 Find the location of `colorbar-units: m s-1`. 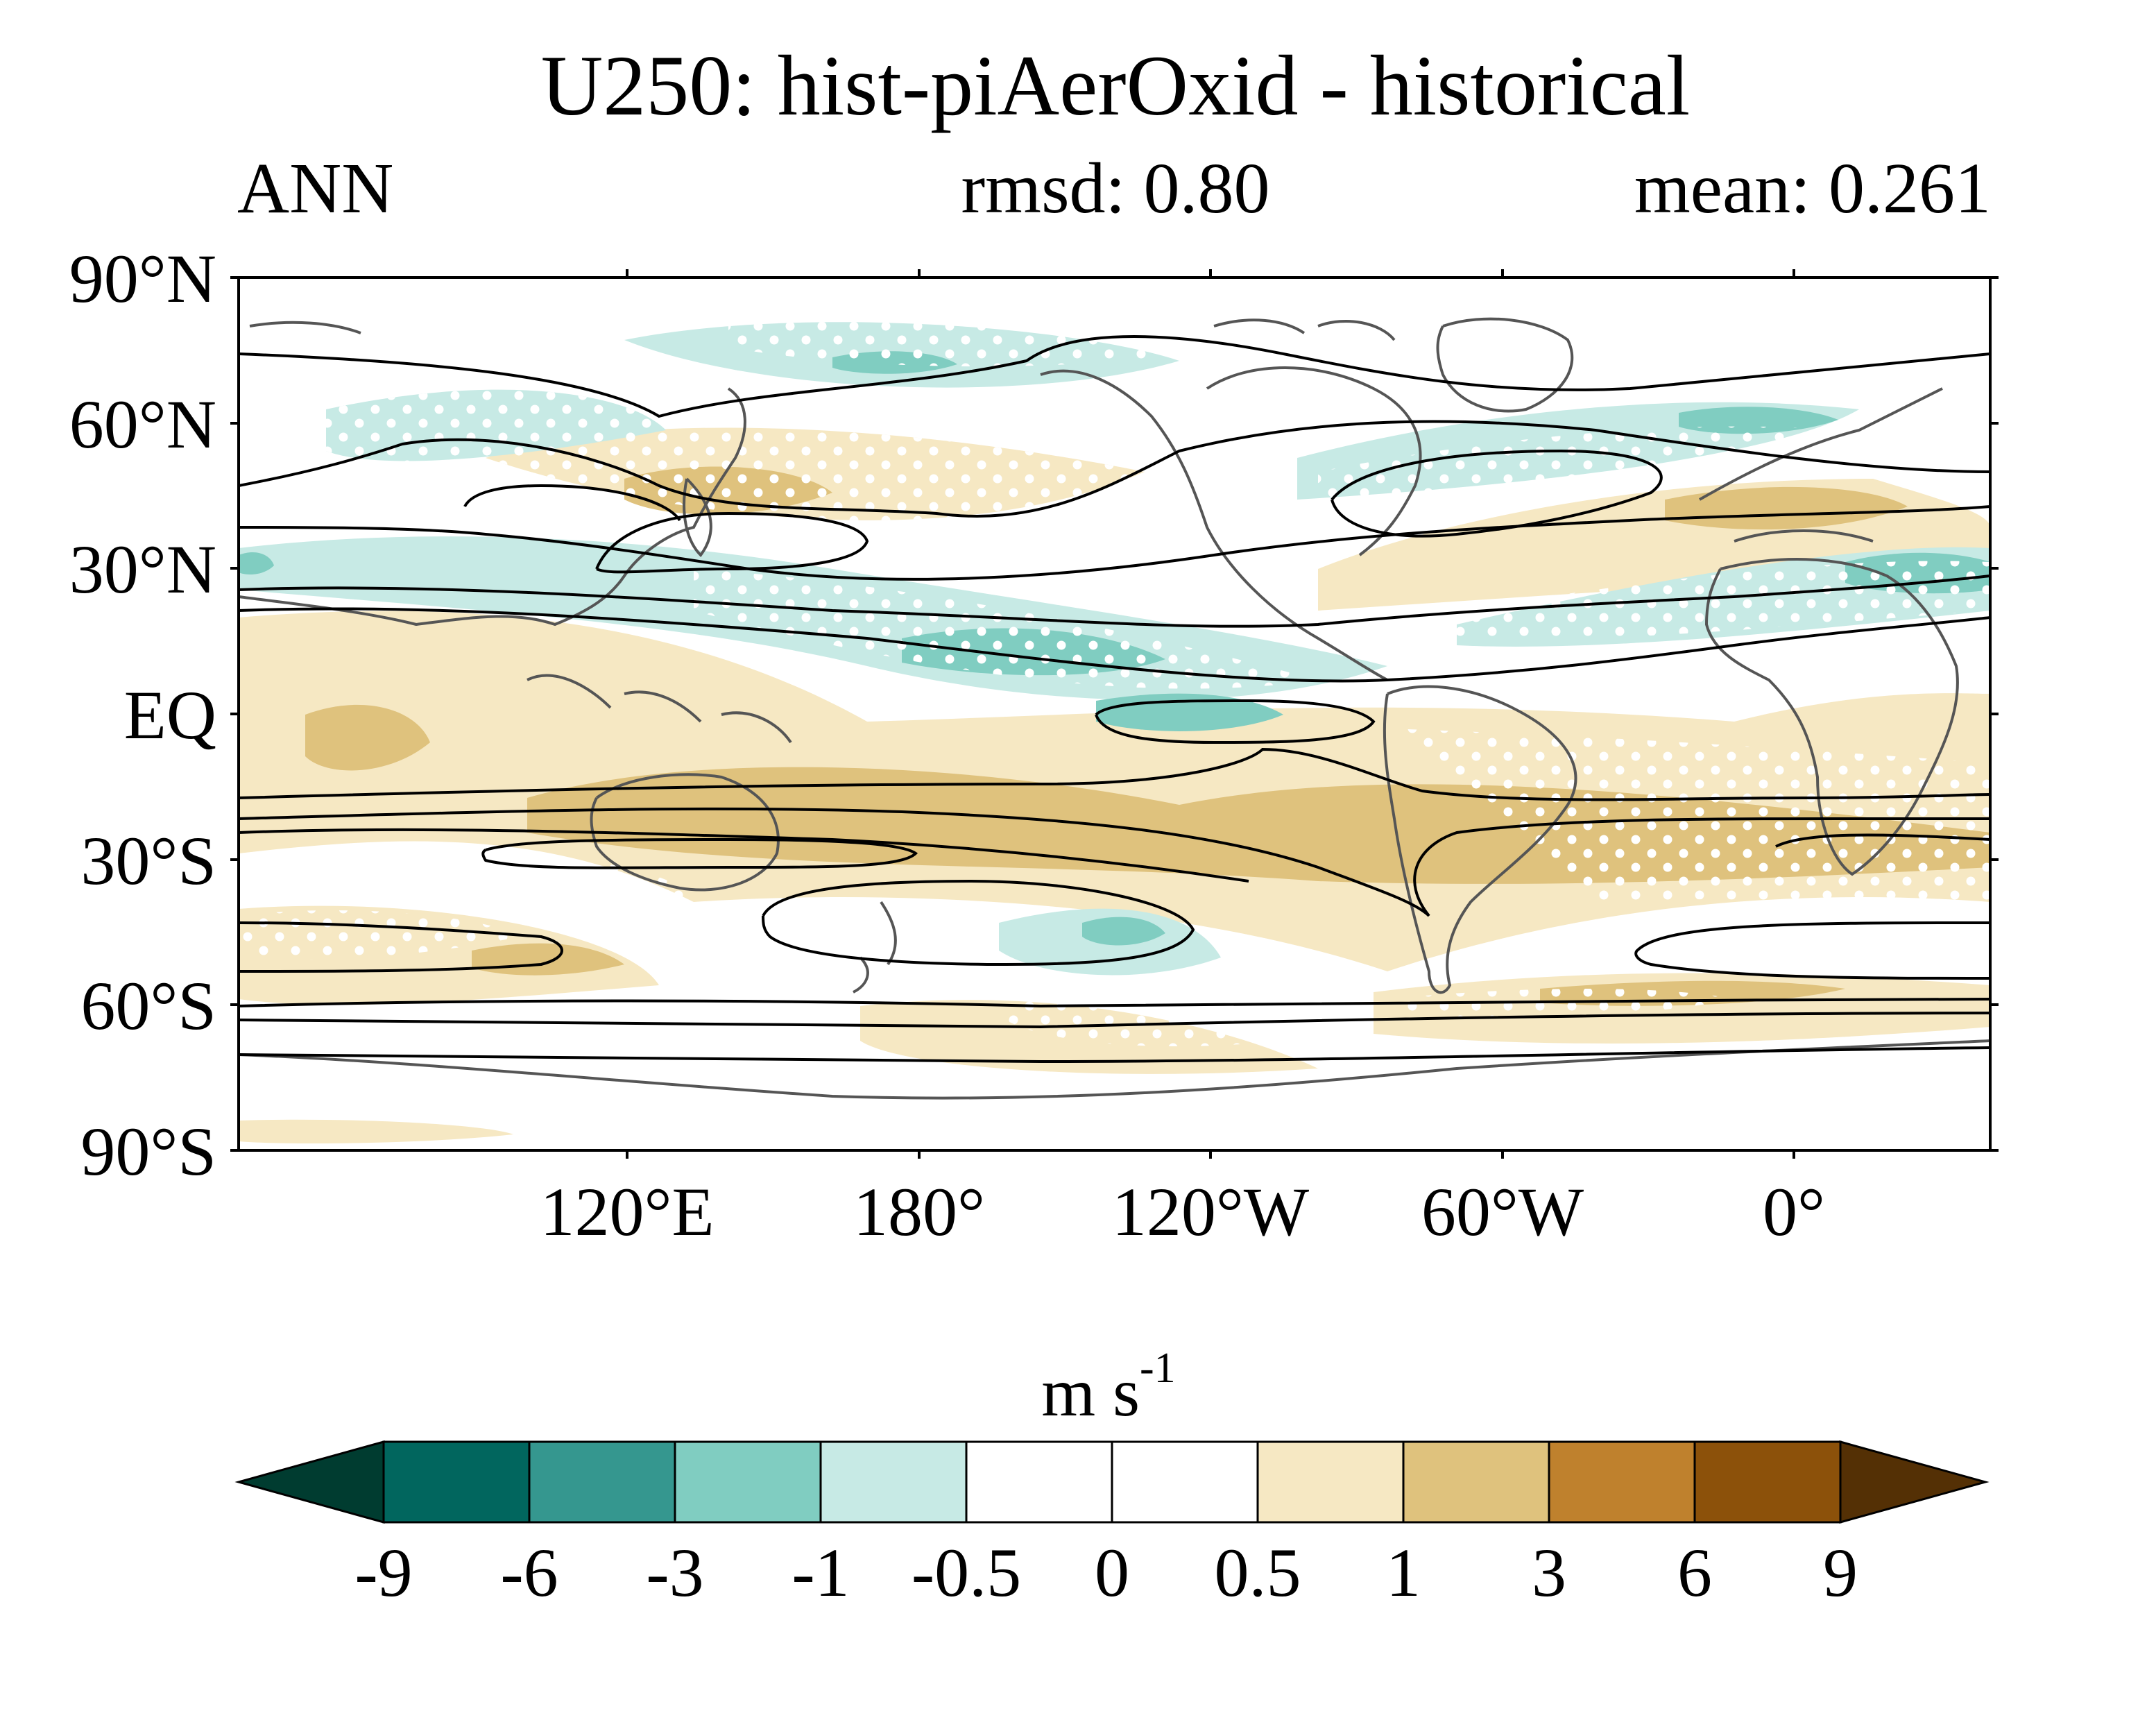

colorbar-units: m s-1 is located at coordinates (1108, 1388).